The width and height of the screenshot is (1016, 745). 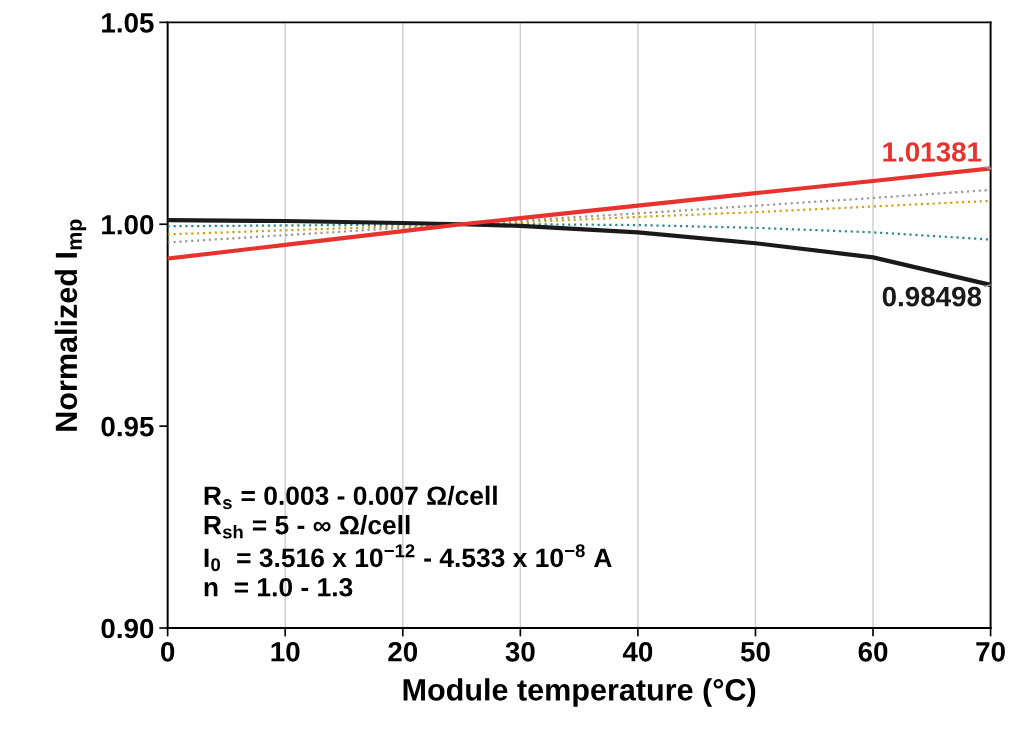 What do you see at coordinates (285, 651) in the screenshot?
I see `x-tick-label: 10` at bounding box center [285, 651].